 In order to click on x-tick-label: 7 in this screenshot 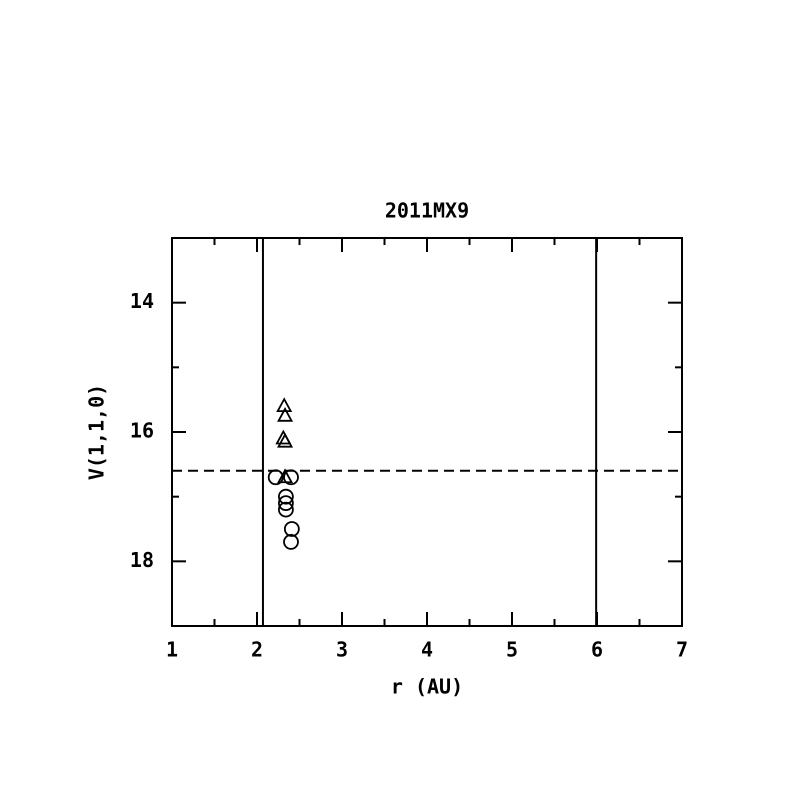, I will do `click(682, 650)`.